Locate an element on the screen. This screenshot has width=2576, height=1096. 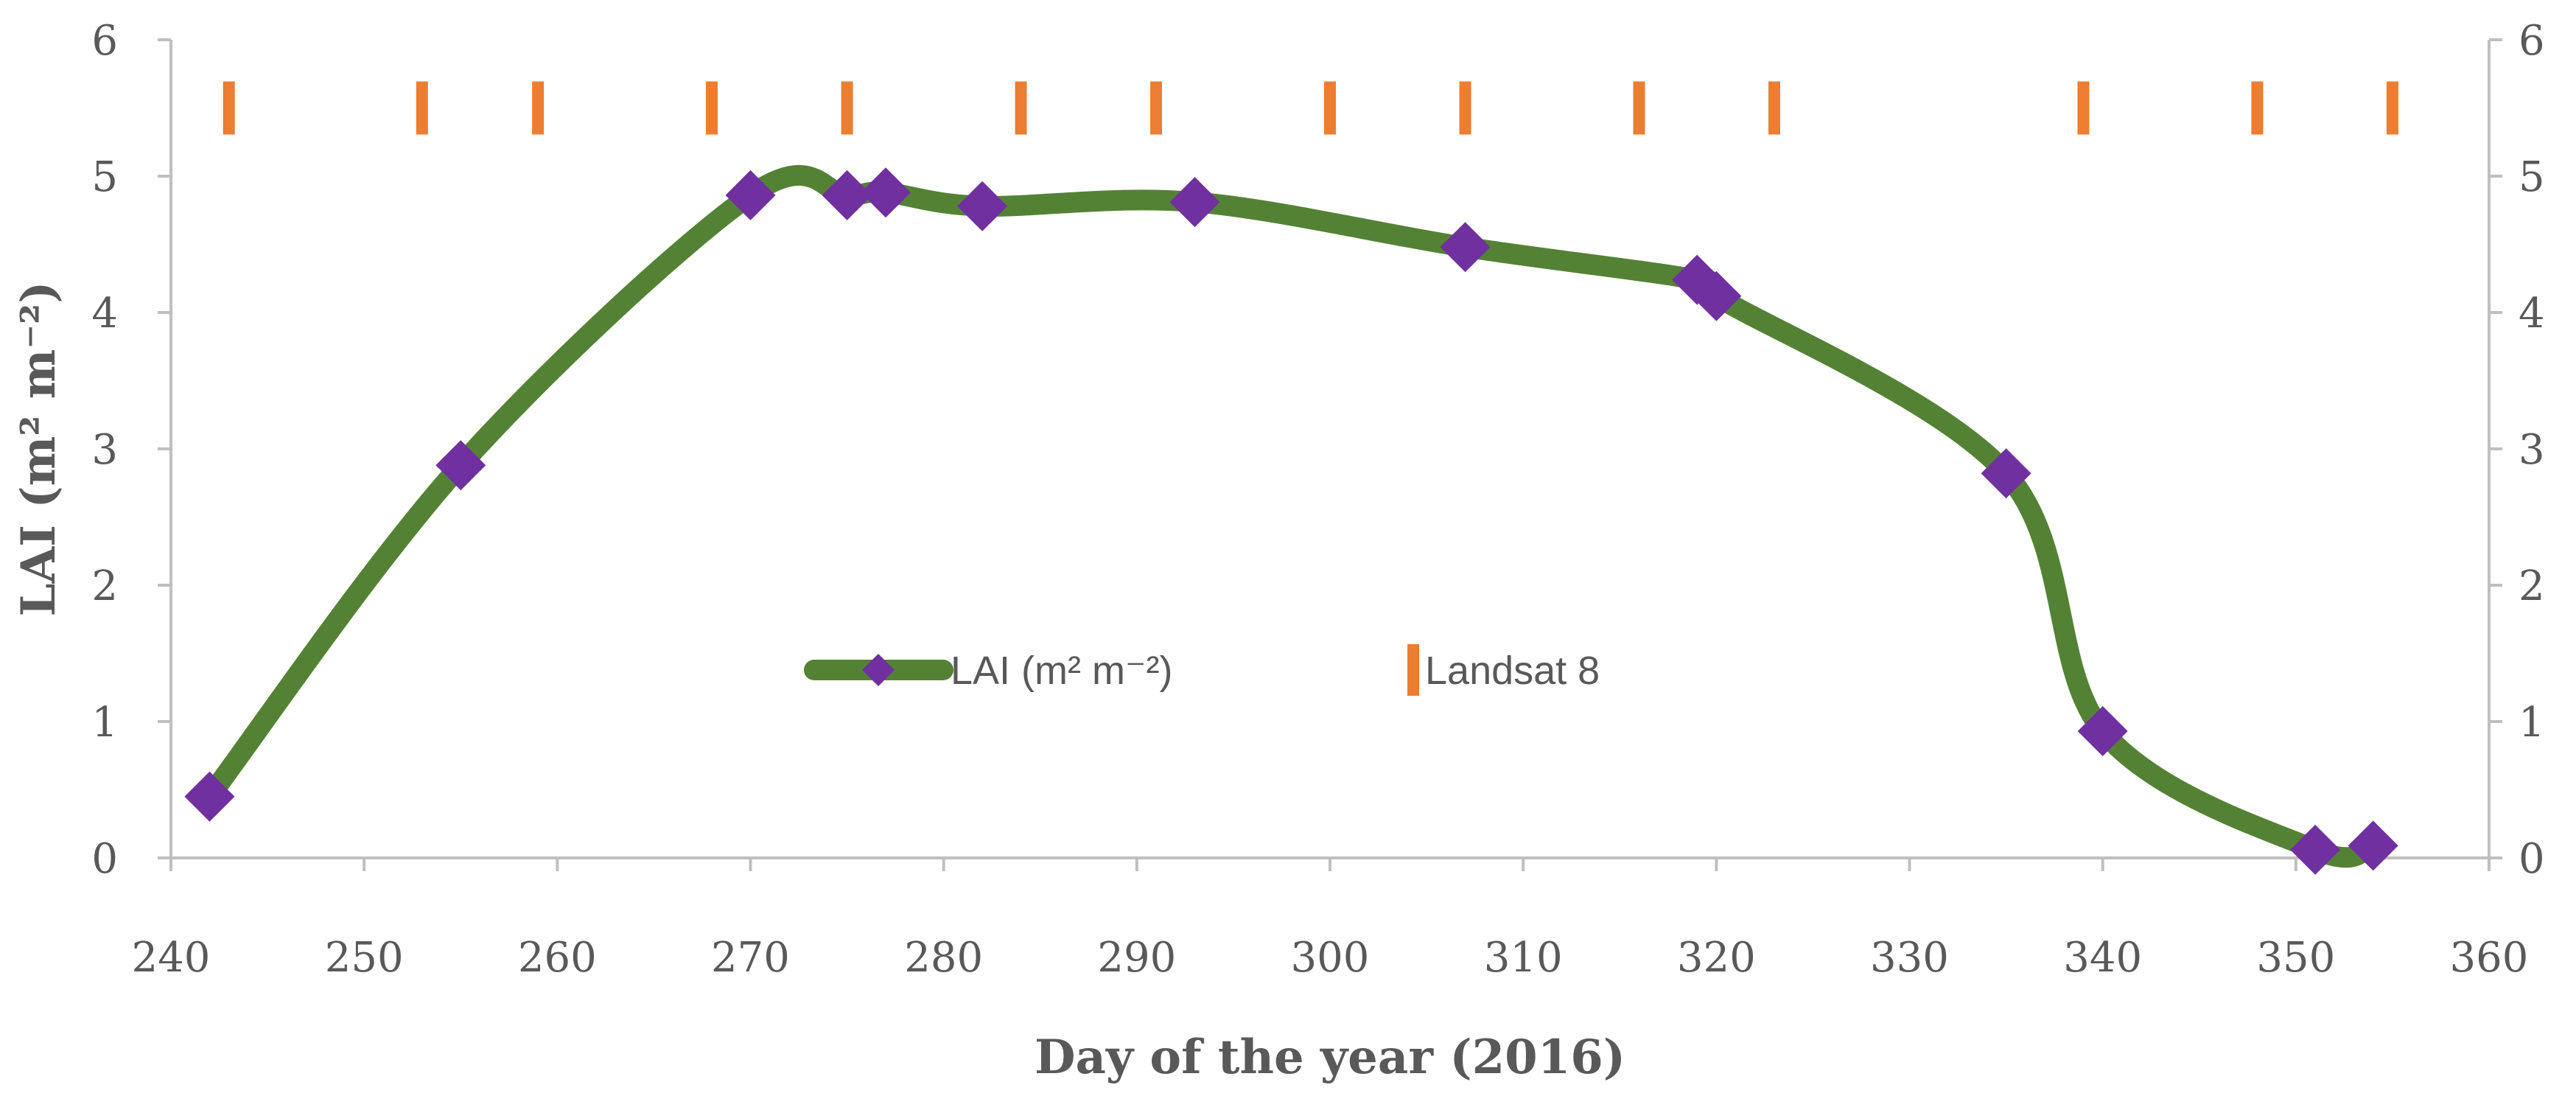
x-tick-label: 340 is located at coordinates (2102, 958).